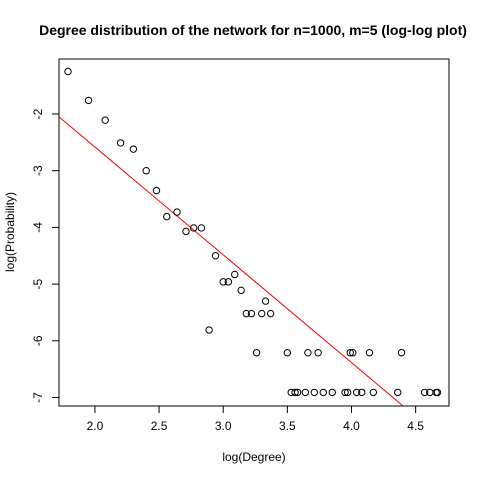 The width and height of the screenshot is (480, 480). Describe the element at coordinates (351, 426) in the screenshot. I see `x-tick-label: 4.0` at that location.